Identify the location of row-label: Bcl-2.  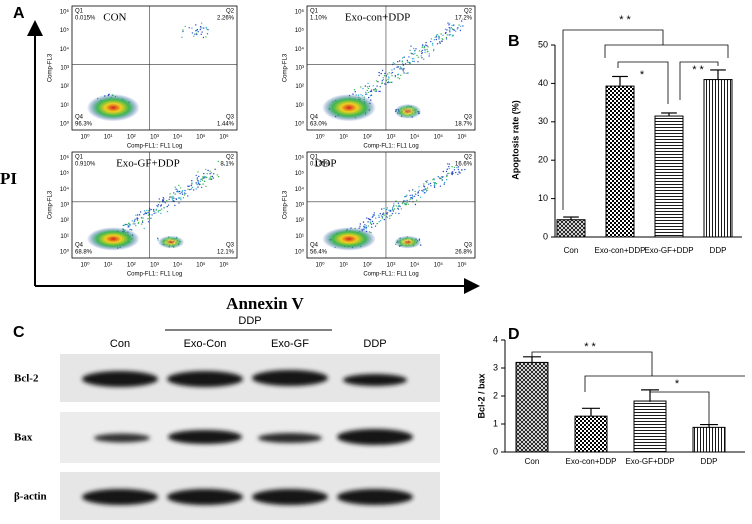
(26, 379).